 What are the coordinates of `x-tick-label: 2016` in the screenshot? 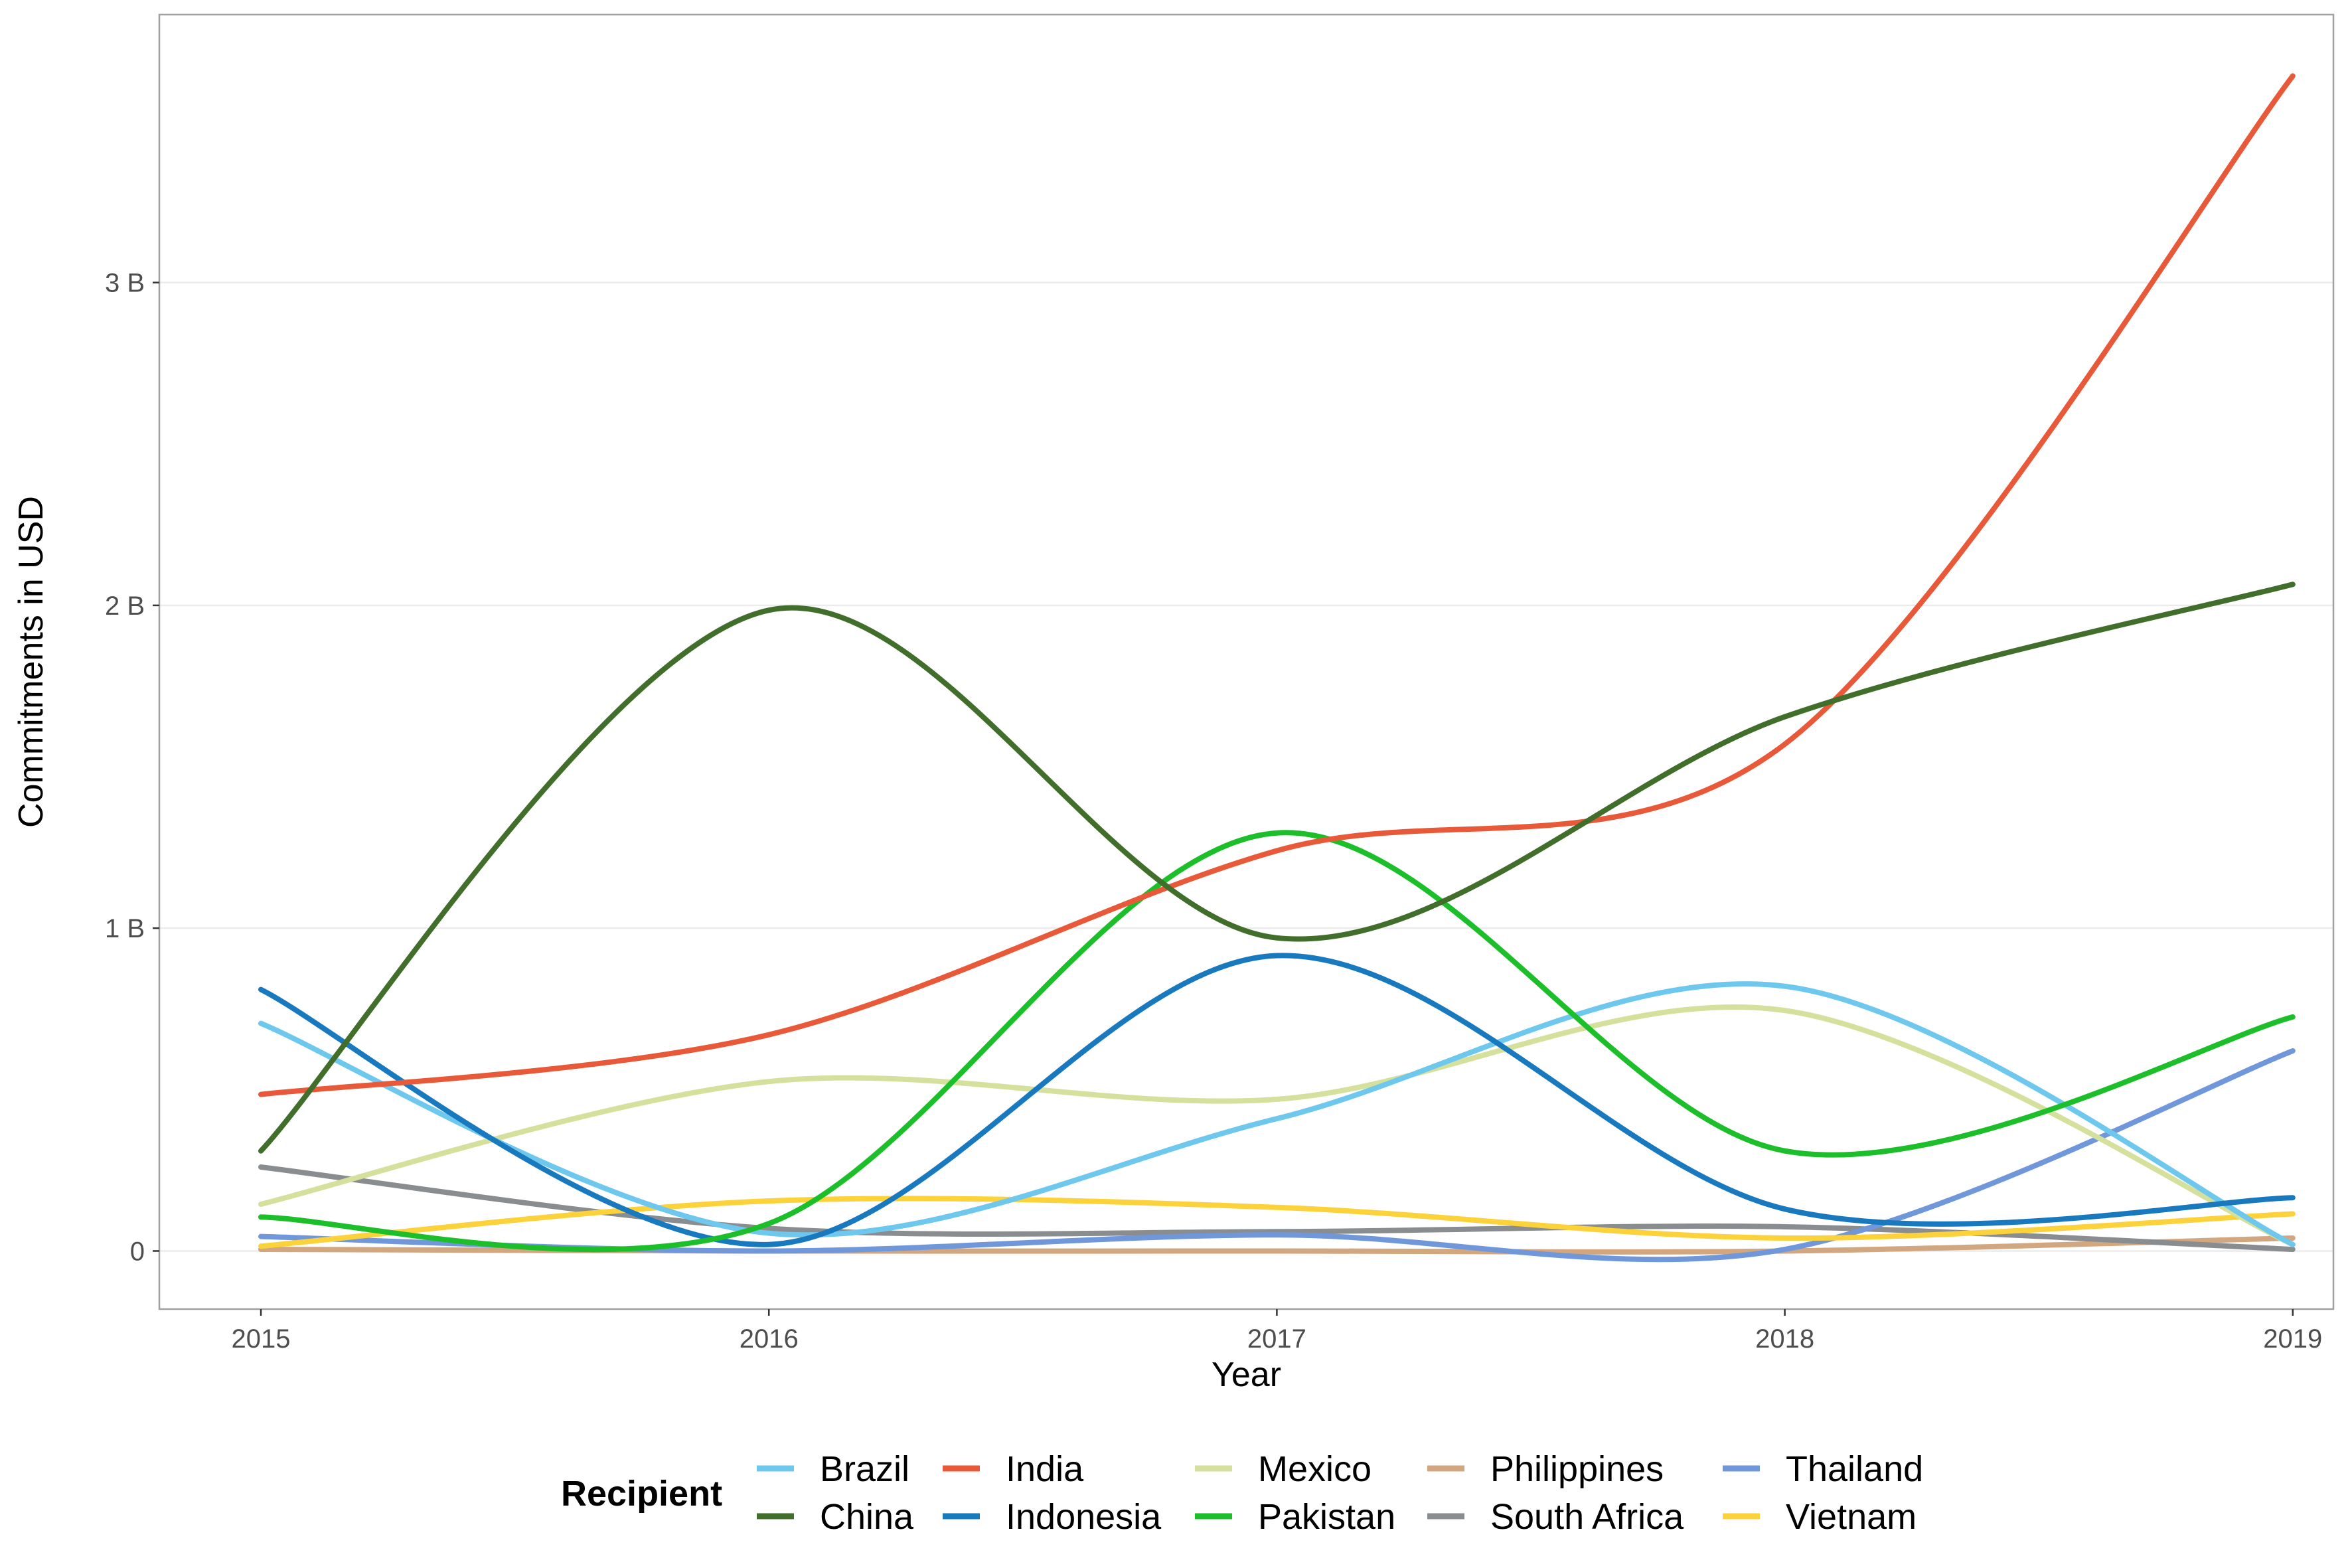 It's located at (769, 1339).